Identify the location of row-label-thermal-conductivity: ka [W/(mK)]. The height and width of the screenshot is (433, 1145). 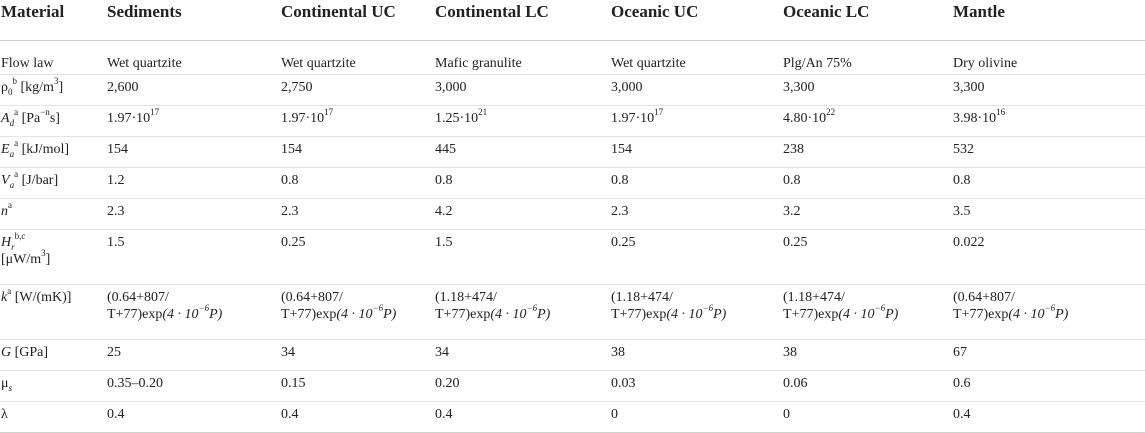
(53, 312).